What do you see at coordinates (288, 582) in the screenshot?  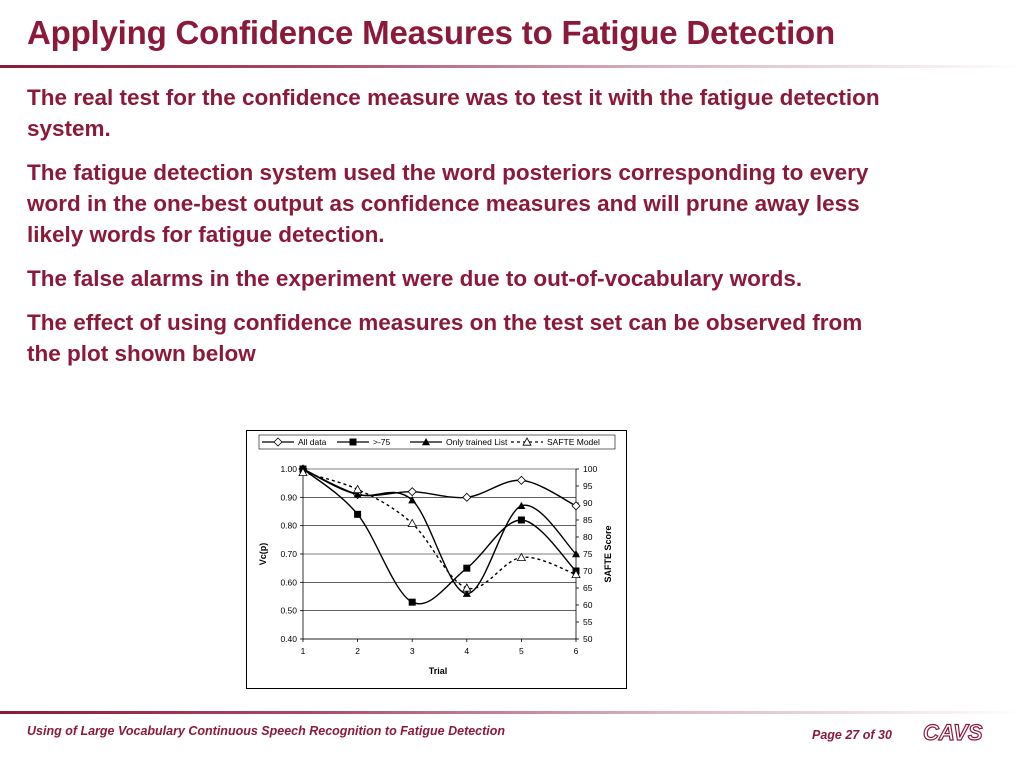 I see `y-tick-label: 0.60` at bounding box center [288, 582].